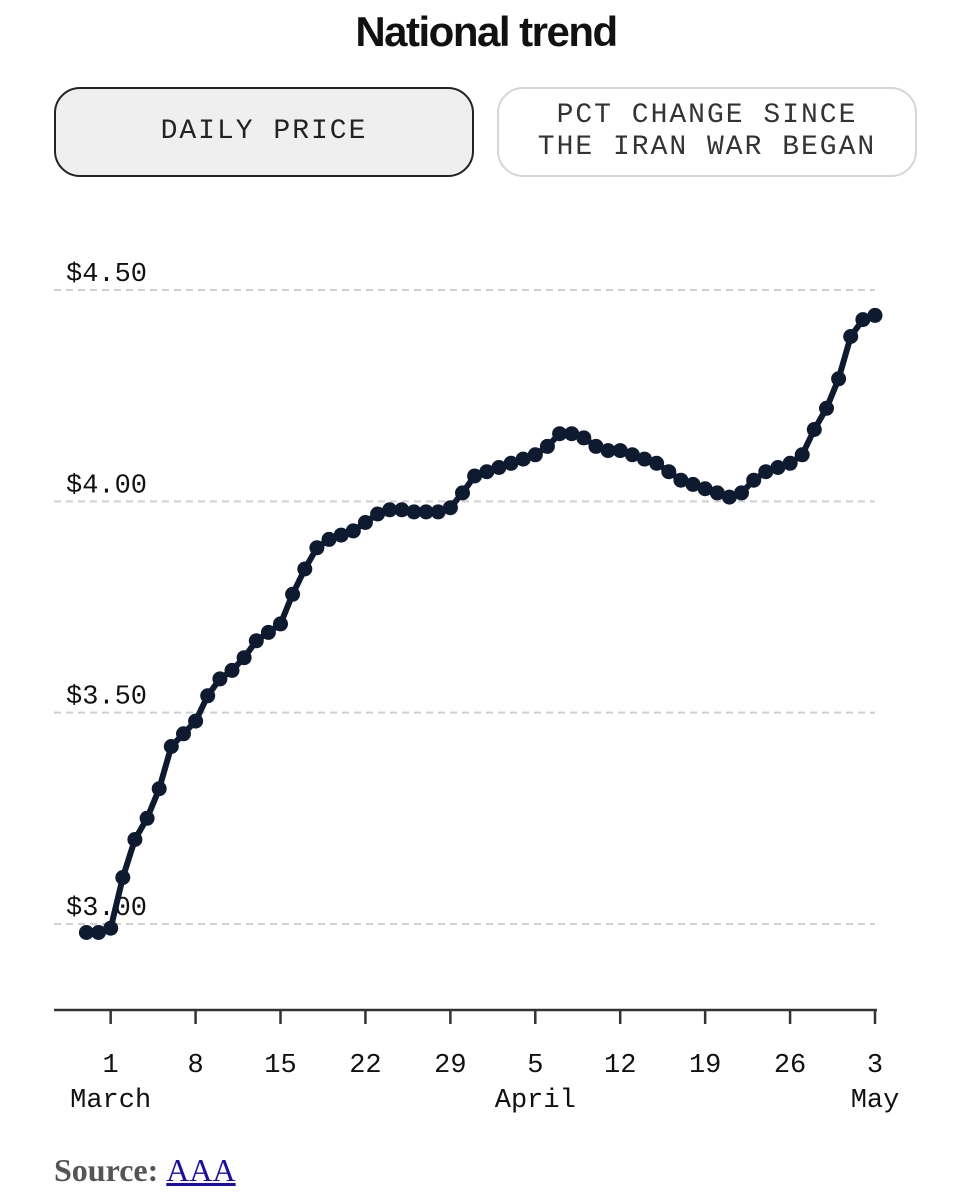 This screenshot has height=1200, width=972. I want to click on daily-price-toggle-label: DAILY PRICE, so click(264, 131).